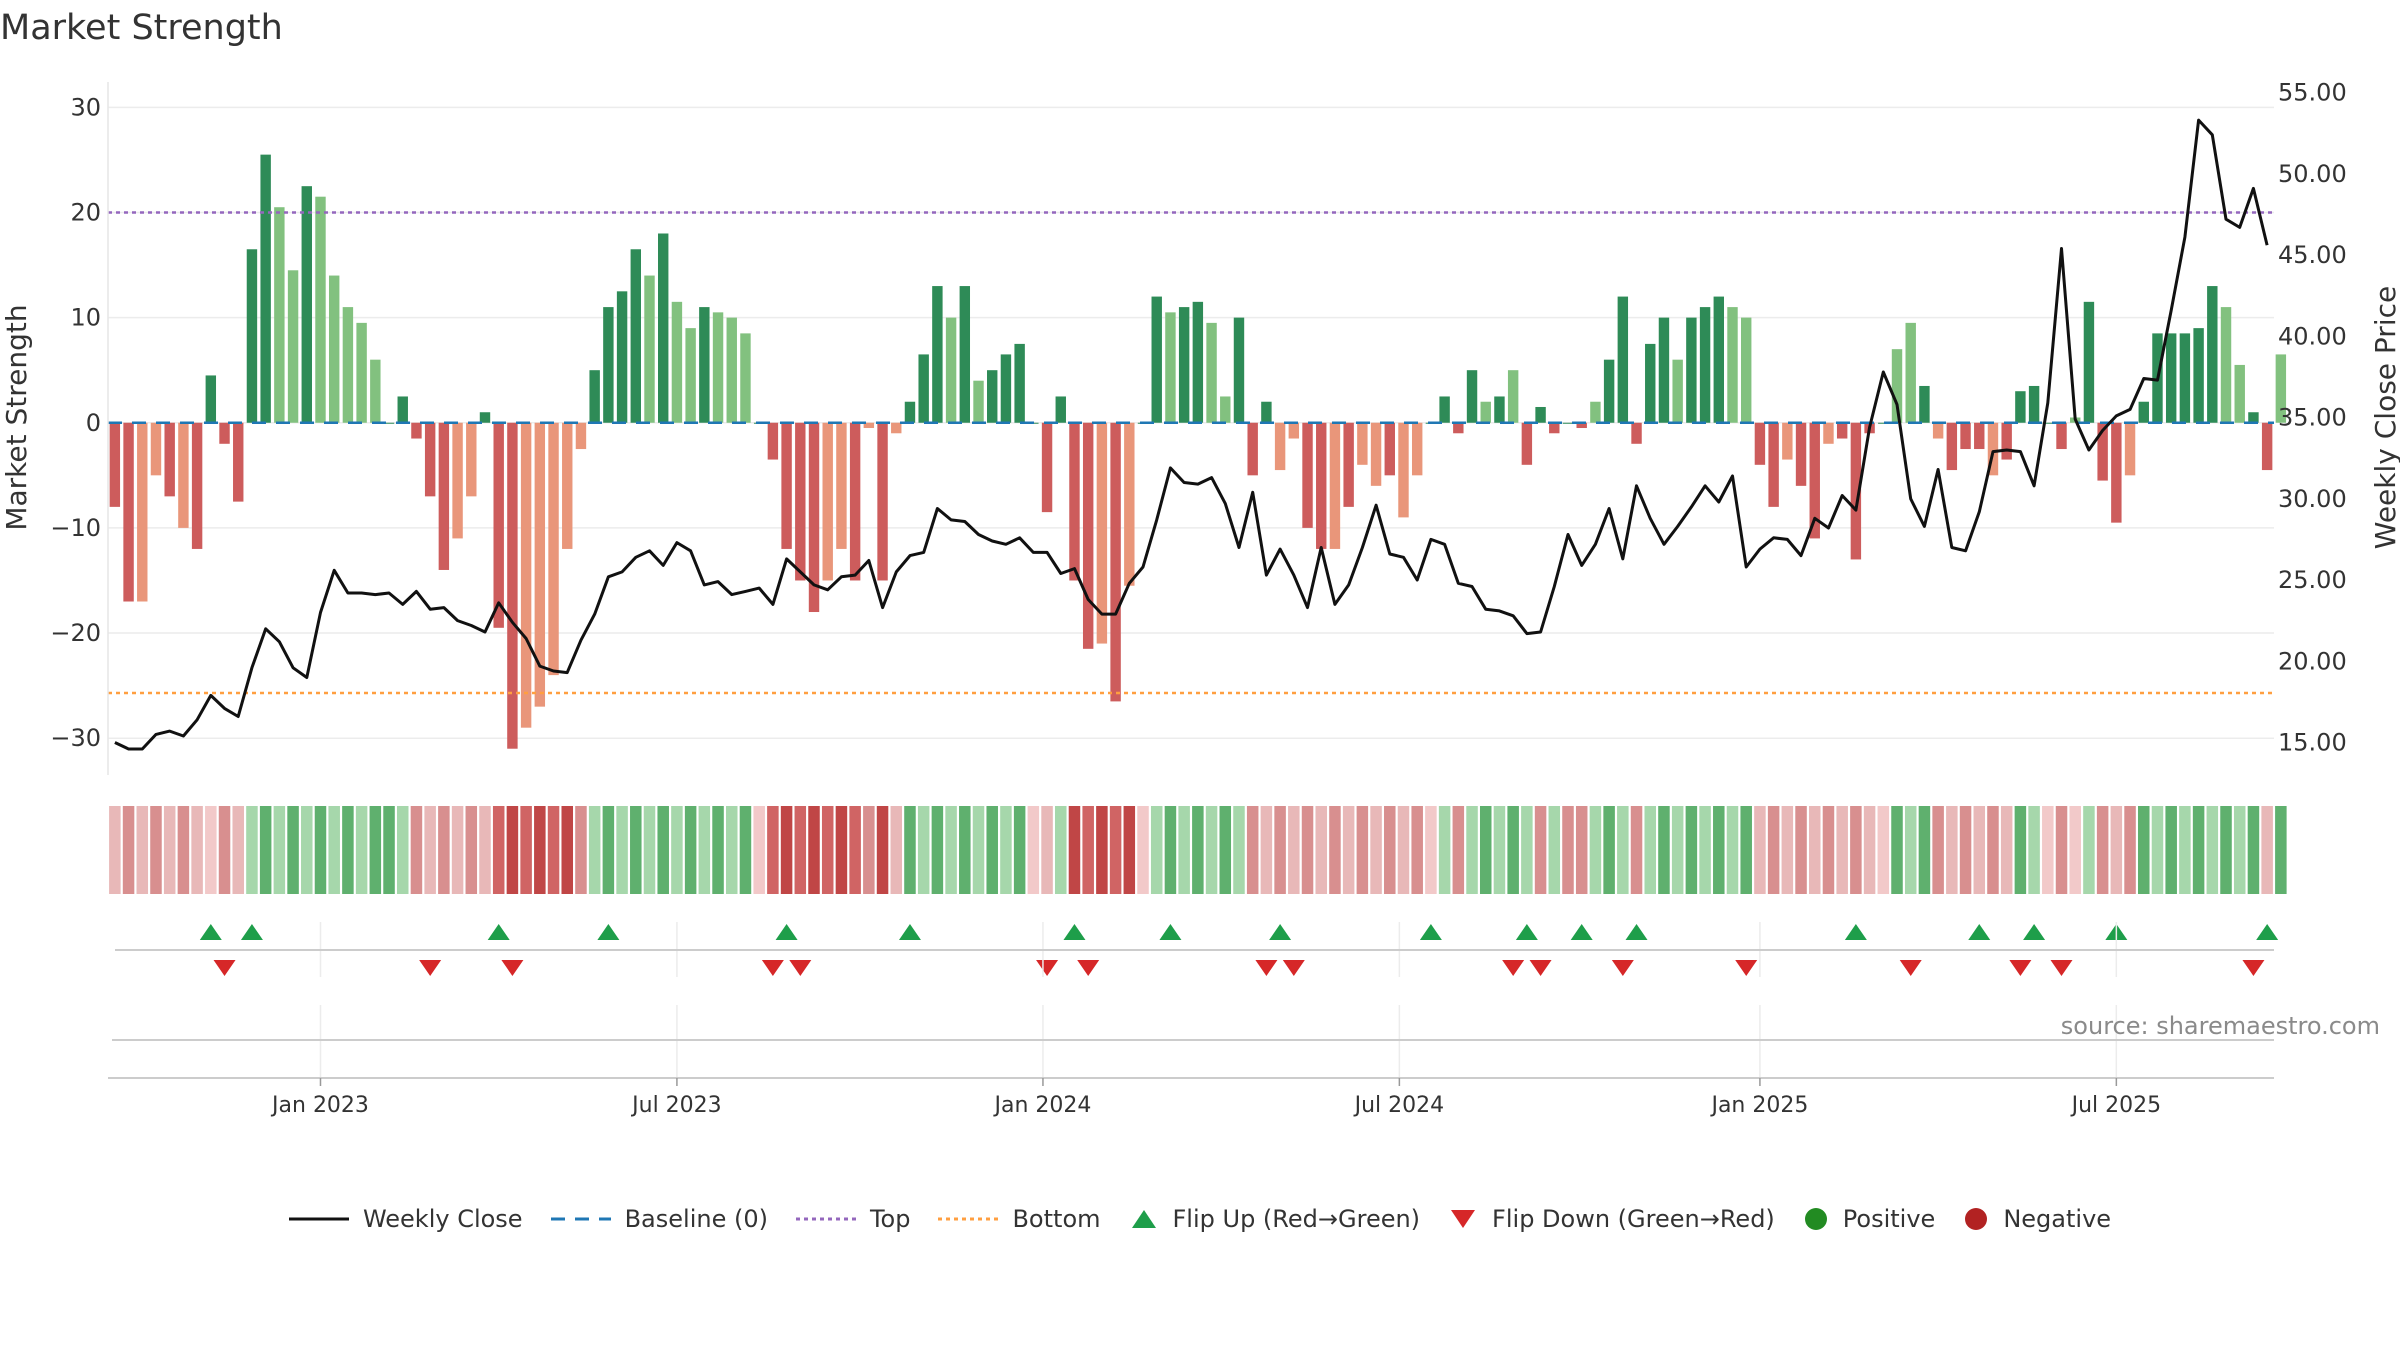 Image resolution: width=2400 pixels, height=1350 pixels. I want to click on line-swatch-icon, so click(318, 1219).